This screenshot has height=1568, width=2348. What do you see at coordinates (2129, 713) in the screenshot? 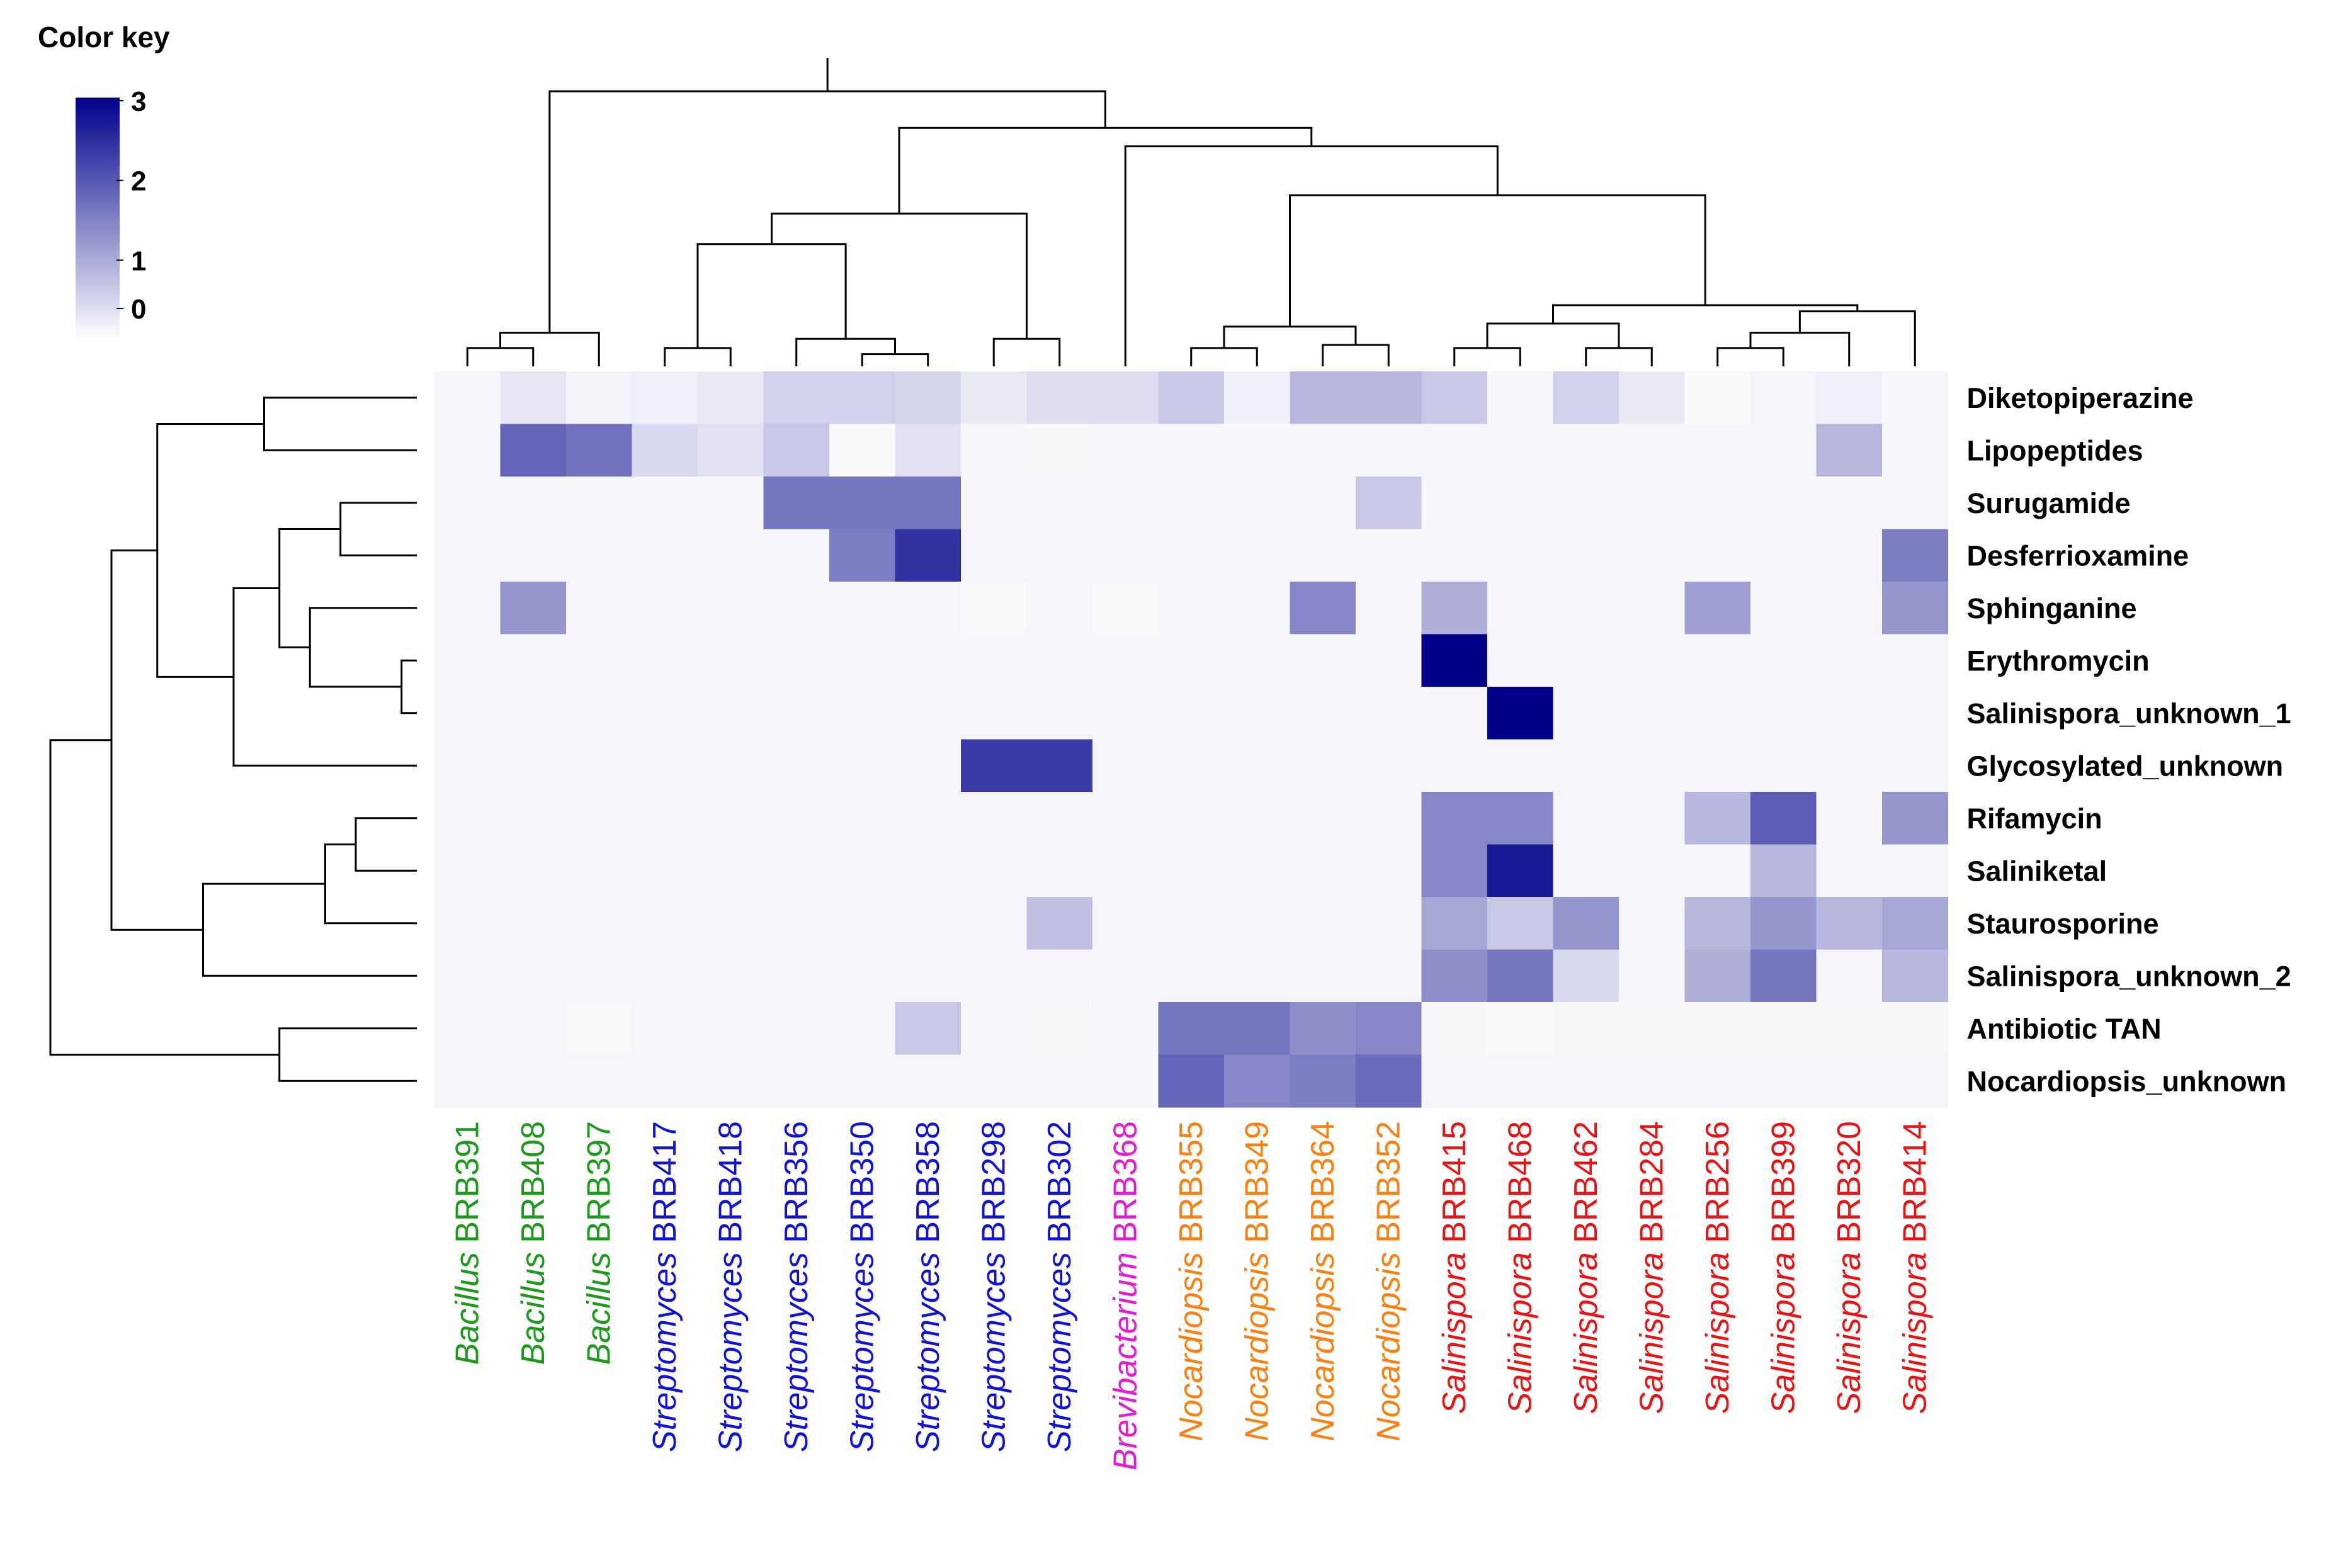
I see `row-label: Salinispora_unknown_1` at bounding box center [2129, 713].